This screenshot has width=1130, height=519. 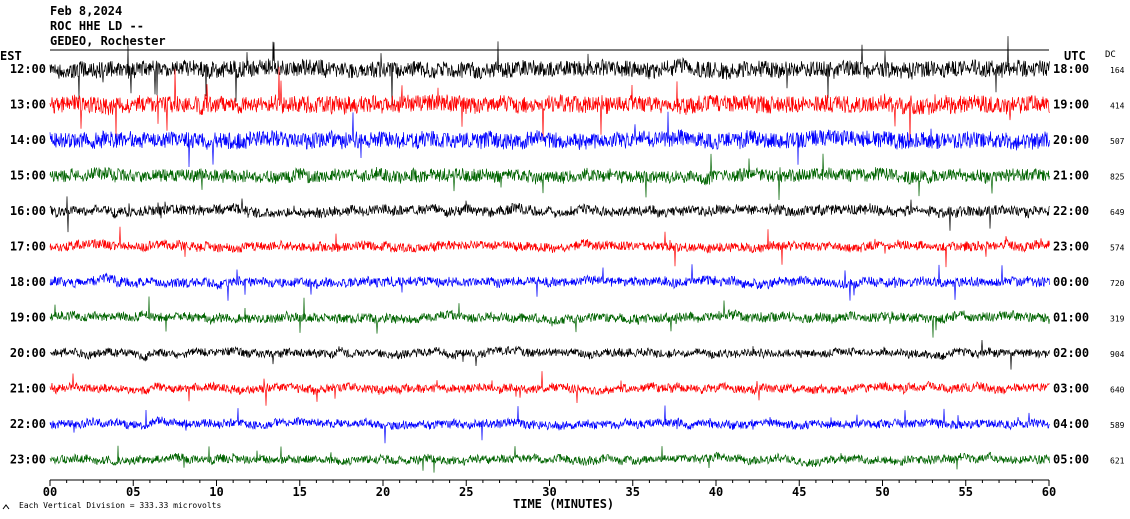 I want to click on utc-hour-label: 03:00, so click(x=1071, y=389).